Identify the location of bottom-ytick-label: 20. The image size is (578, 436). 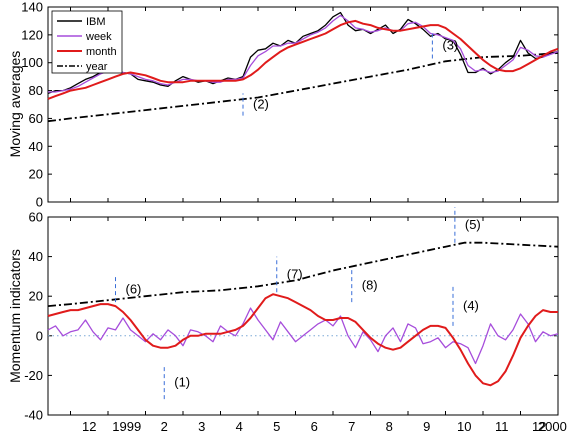
(36, 296).